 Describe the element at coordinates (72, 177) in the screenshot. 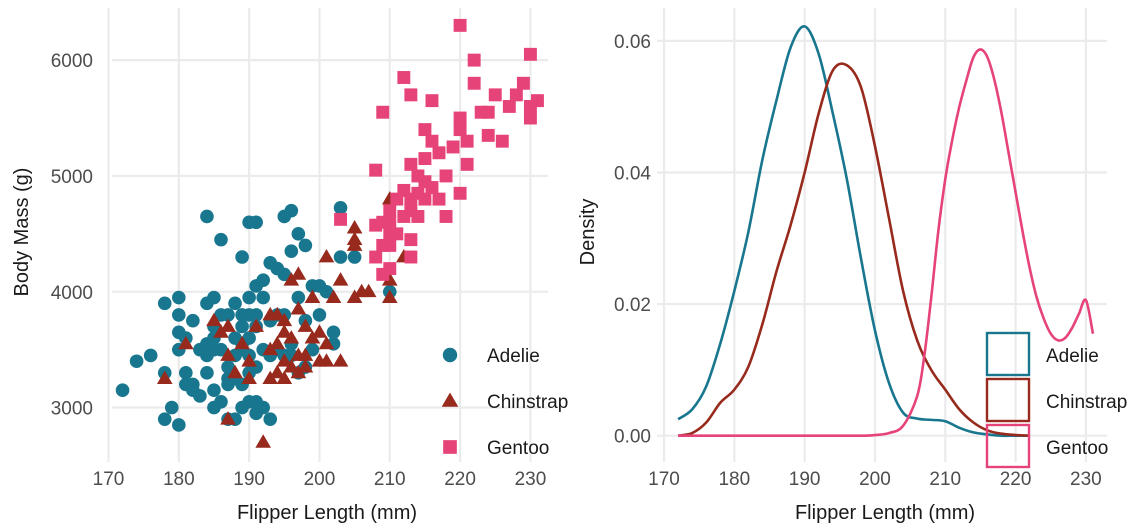

I see `scatter-y-tick-label: 5000` at that location.